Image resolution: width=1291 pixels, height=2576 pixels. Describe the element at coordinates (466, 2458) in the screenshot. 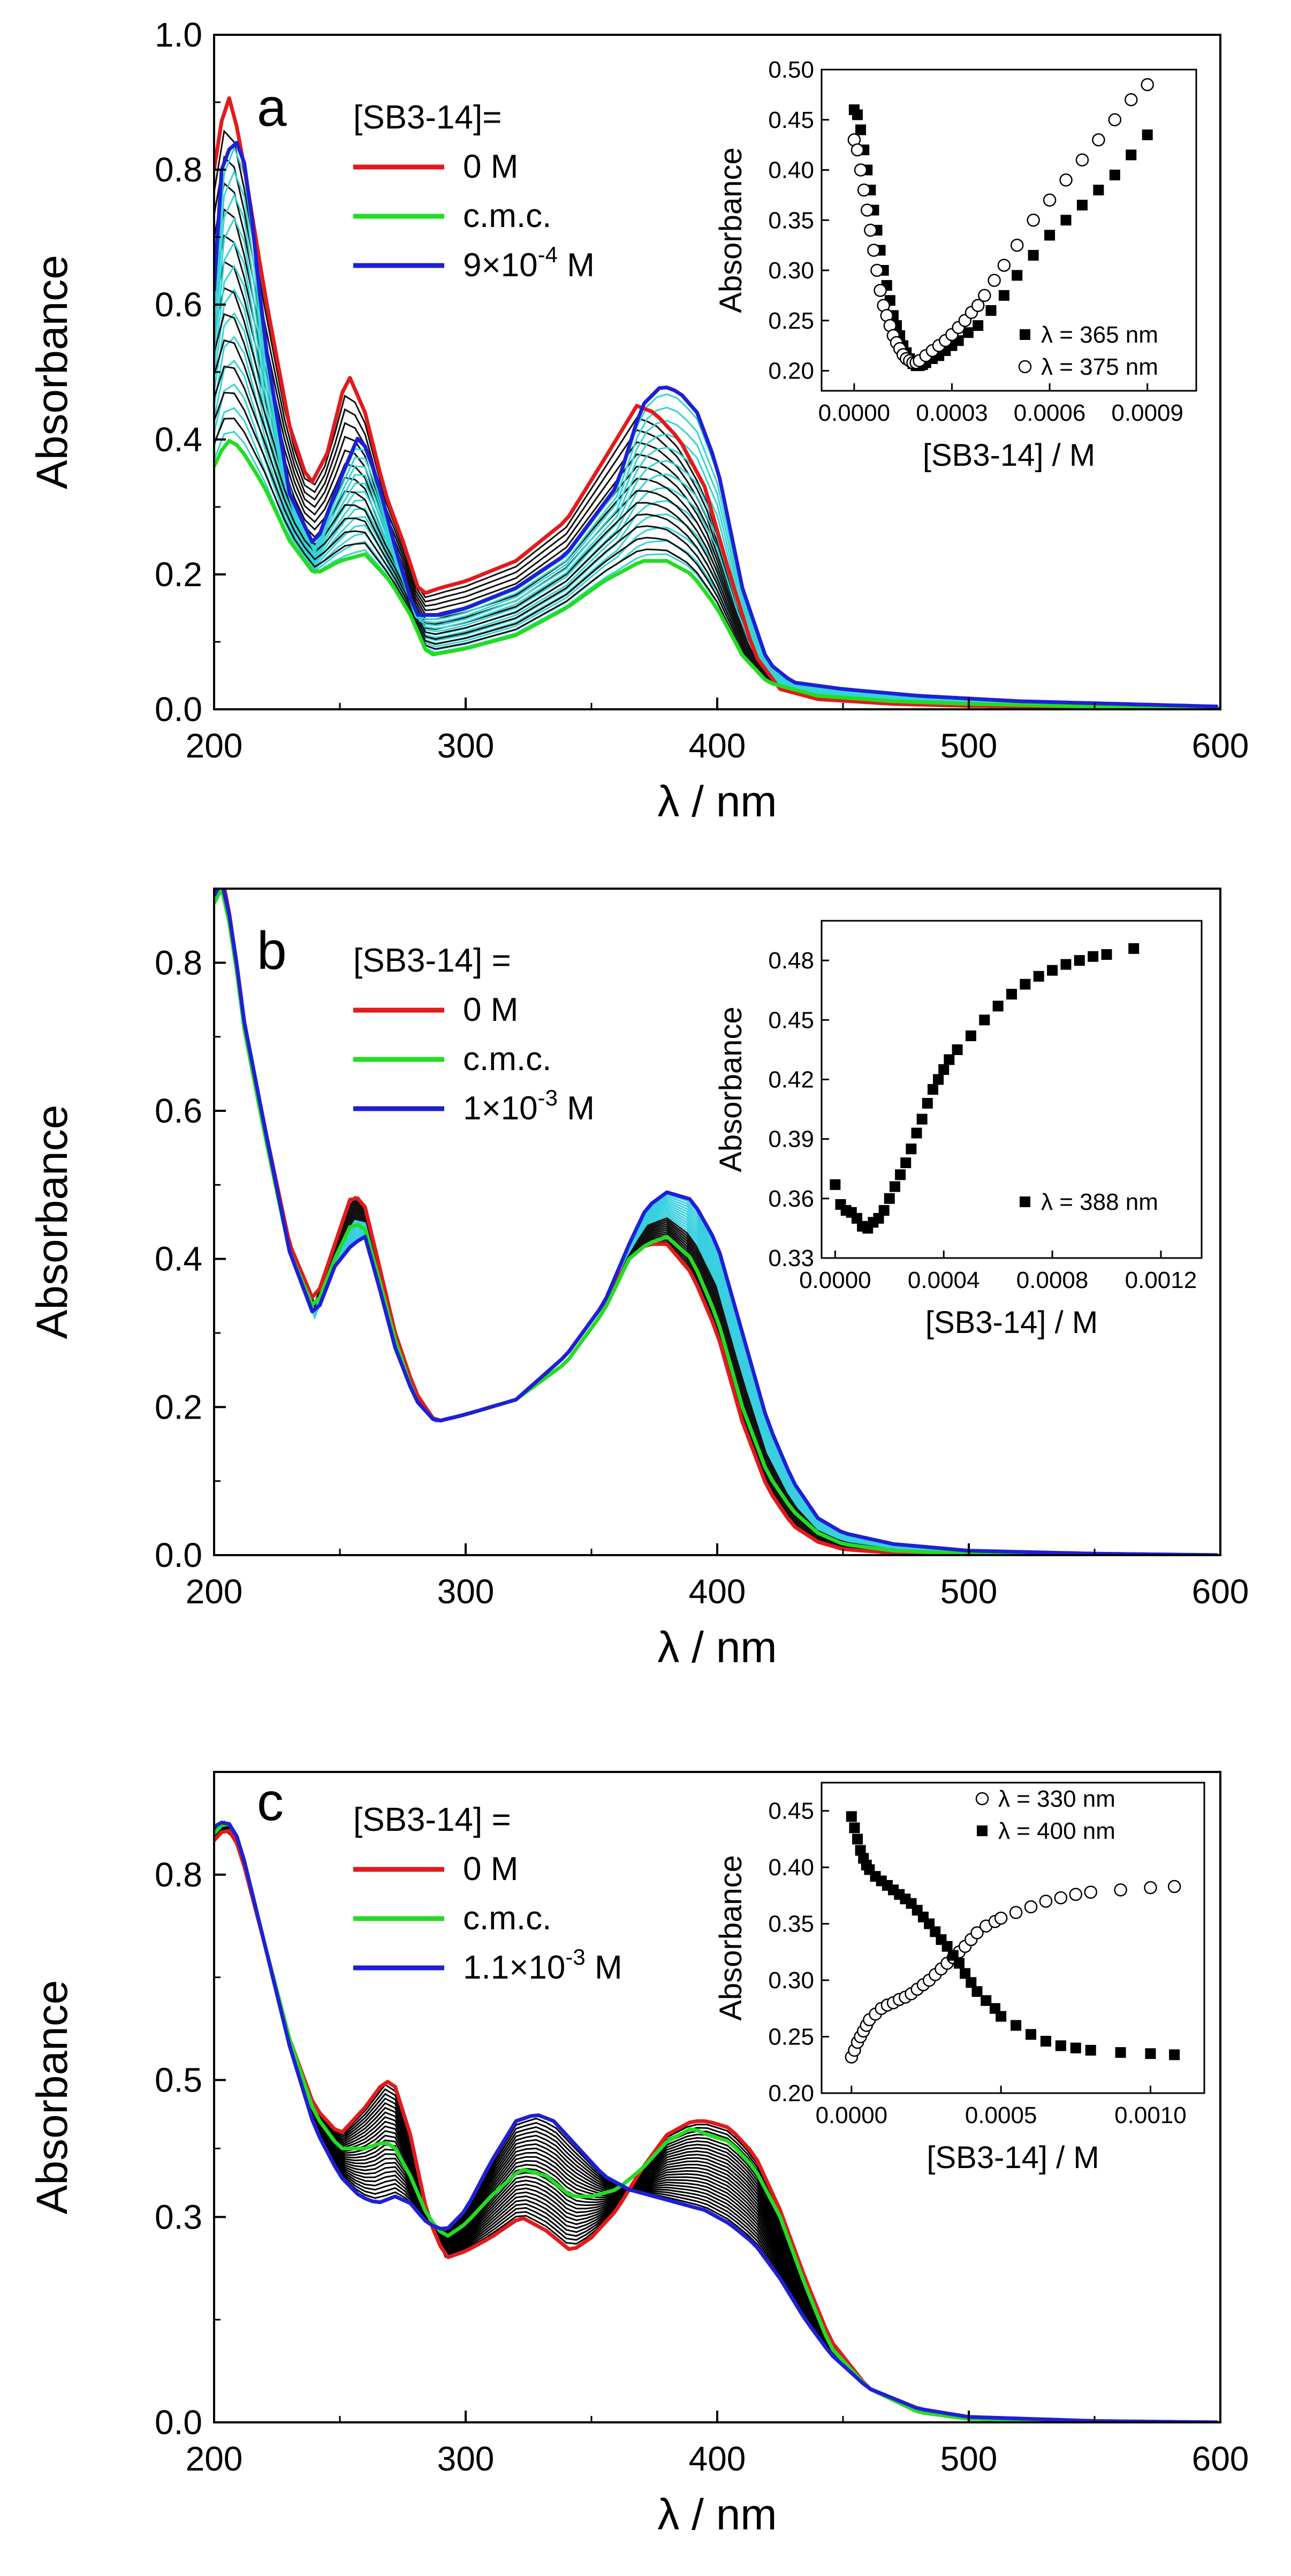

I see `x-tick-label: 300` at that location.